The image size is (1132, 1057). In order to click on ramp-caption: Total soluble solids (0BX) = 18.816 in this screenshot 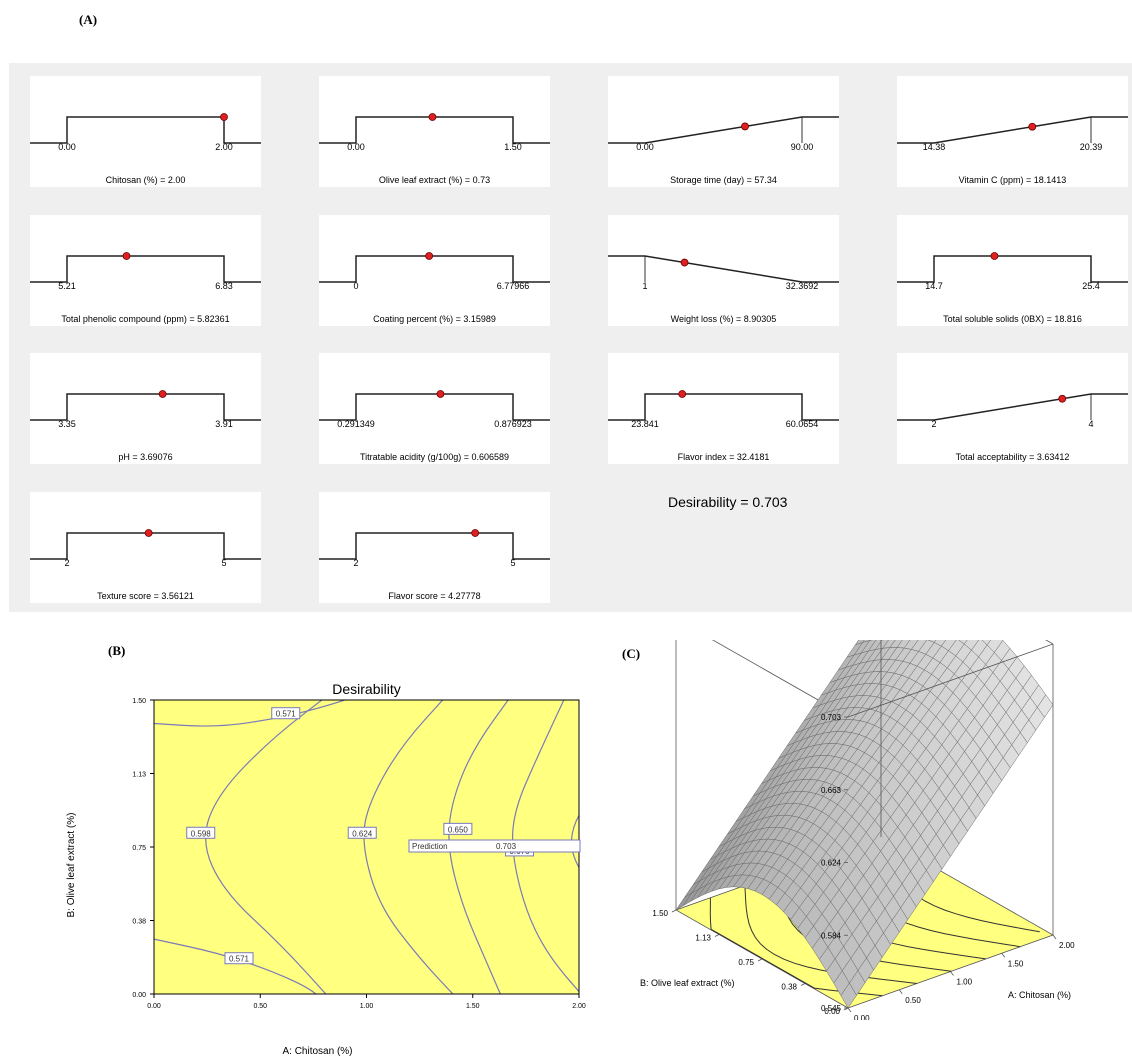, I will do `click(1012, 319)`.